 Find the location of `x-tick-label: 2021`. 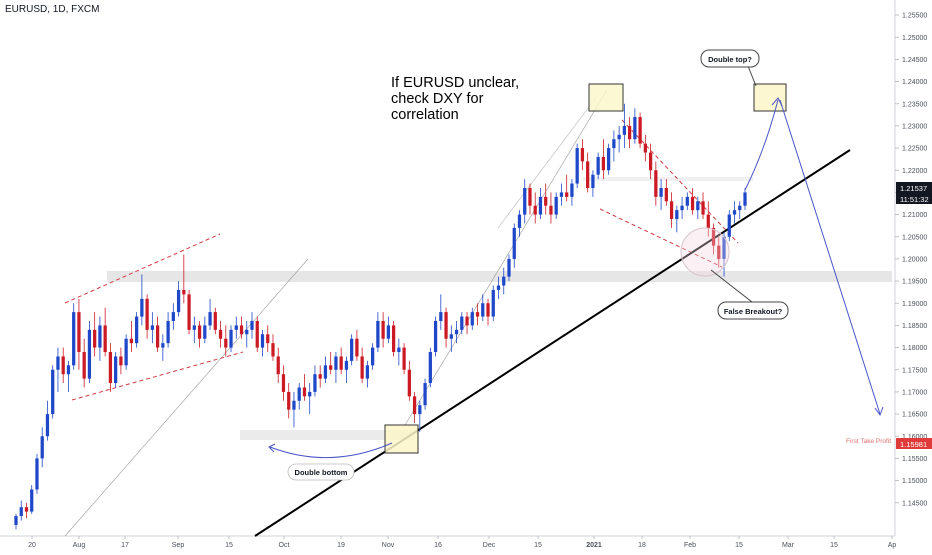

x-tick-label: 2021 is located at coordinates (594, 545).